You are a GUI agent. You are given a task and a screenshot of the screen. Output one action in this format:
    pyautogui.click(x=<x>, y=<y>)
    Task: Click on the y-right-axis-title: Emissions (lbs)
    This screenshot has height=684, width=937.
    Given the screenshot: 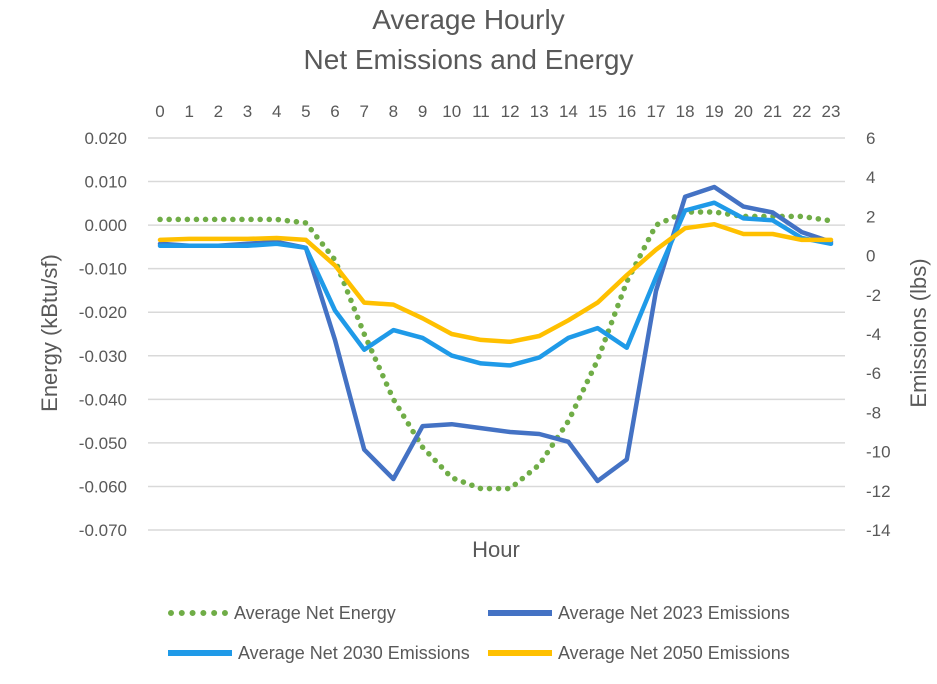 What is the action you would take?
    pyautogui.click(x=918, y=332)
    